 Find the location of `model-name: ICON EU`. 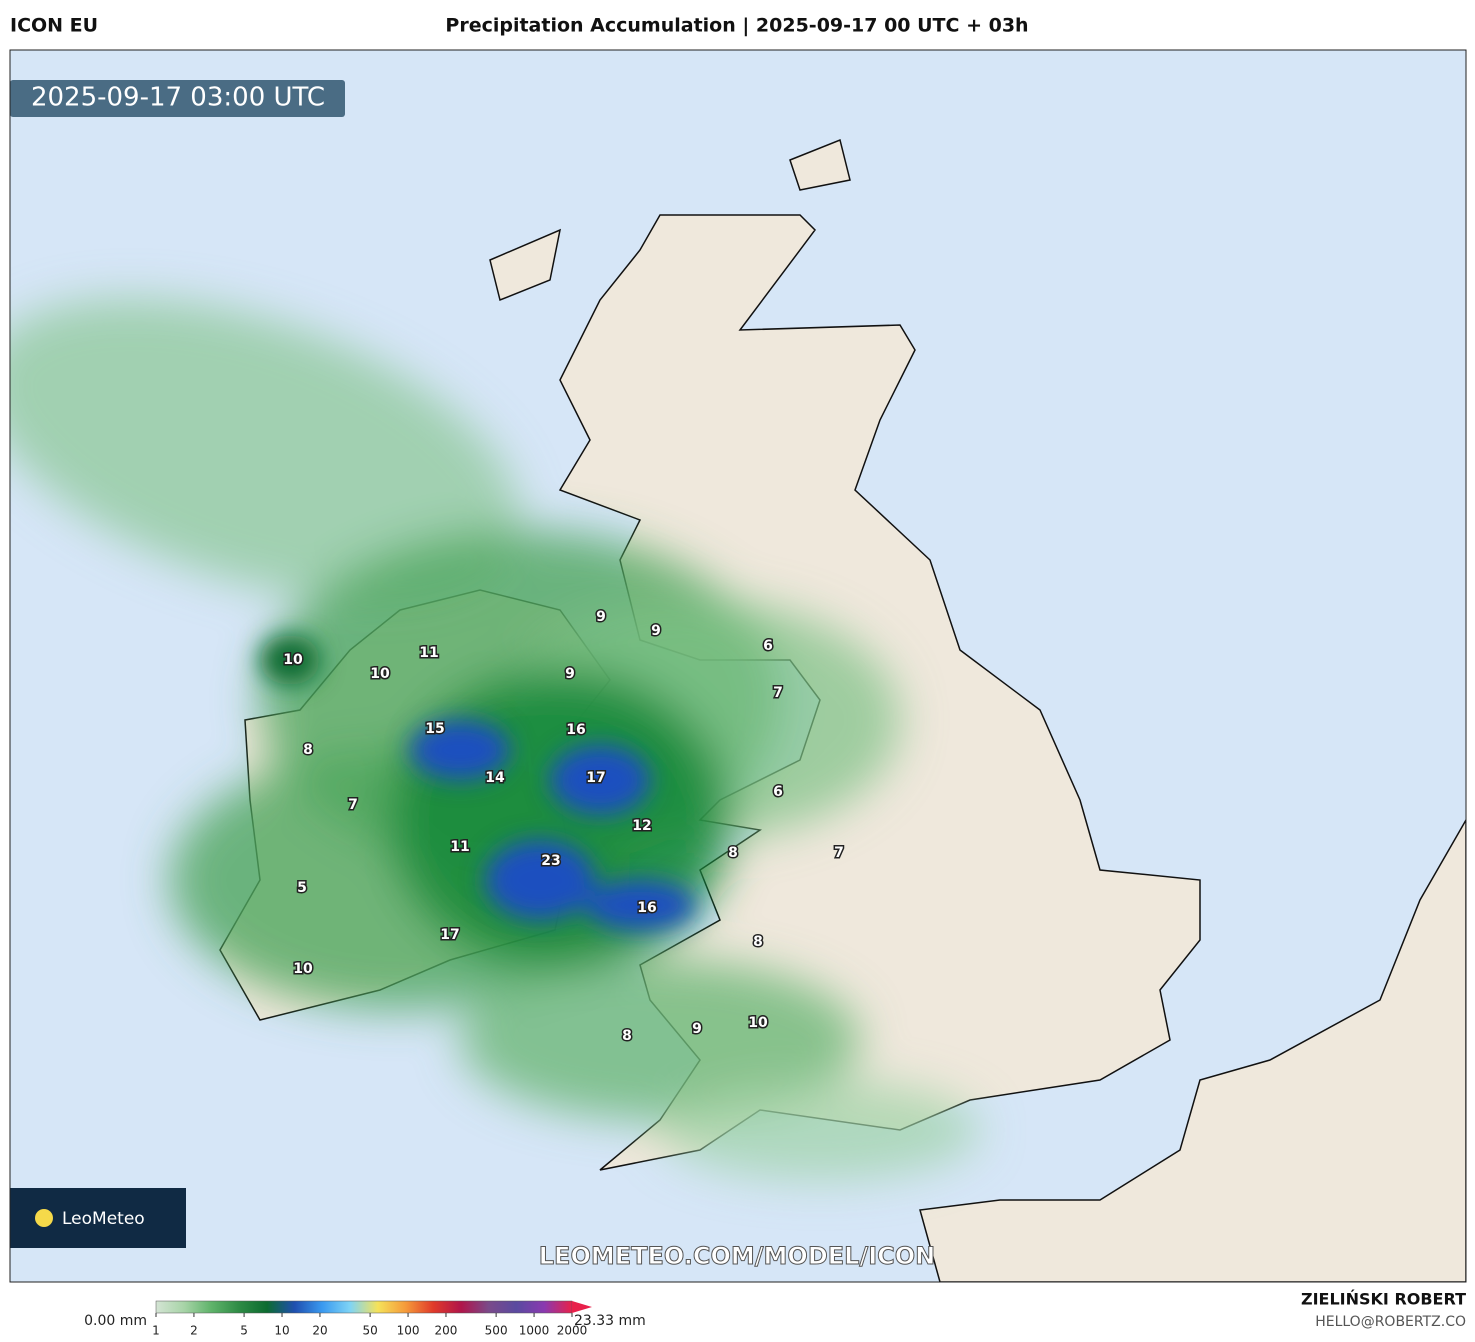

model-name: ICON EU is located at coordinates (54, 26).